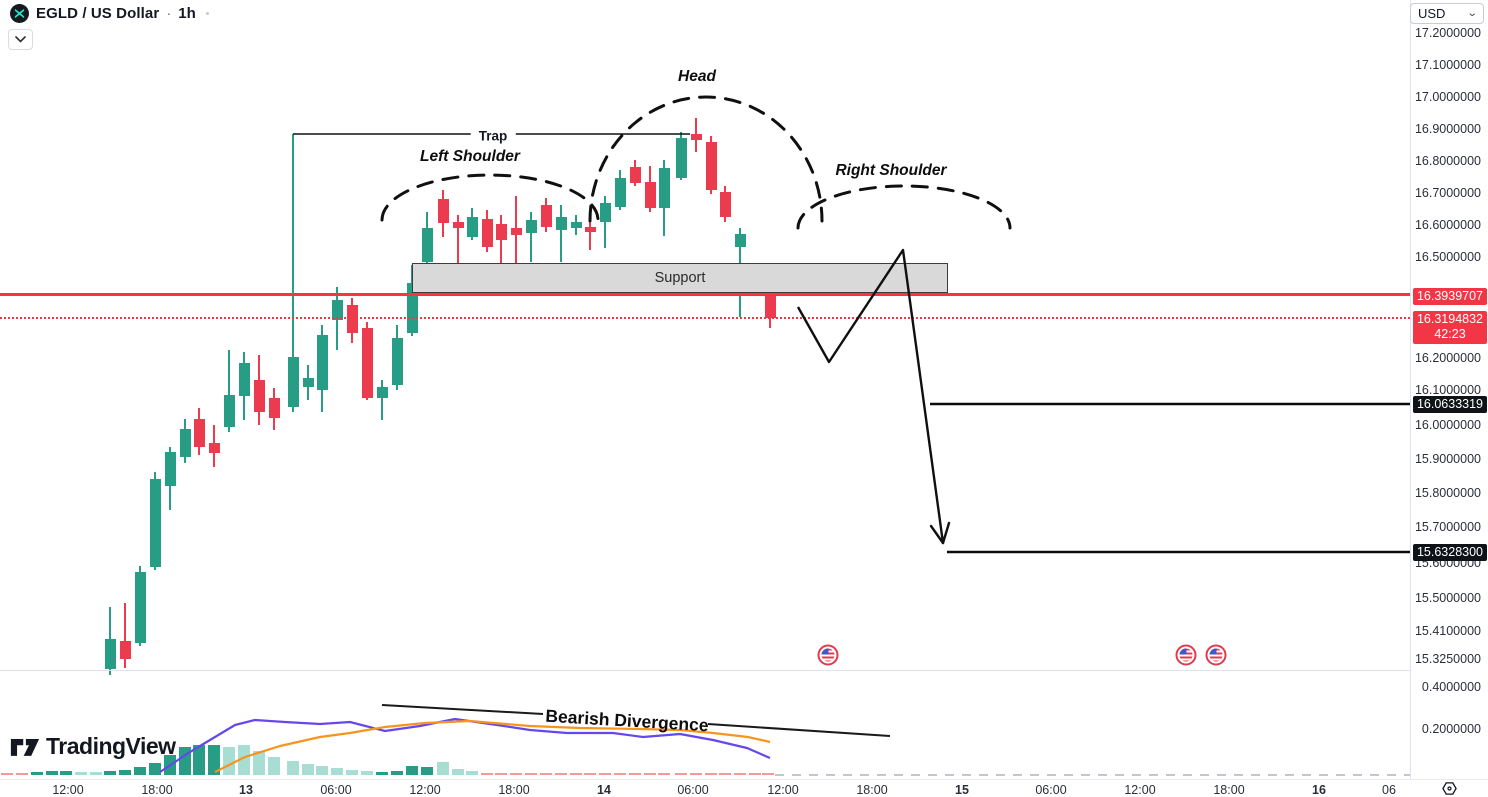 This screenshot has height=797, width=1488. I want to click on price-tick: 15.8000000, so click(1447, 493).